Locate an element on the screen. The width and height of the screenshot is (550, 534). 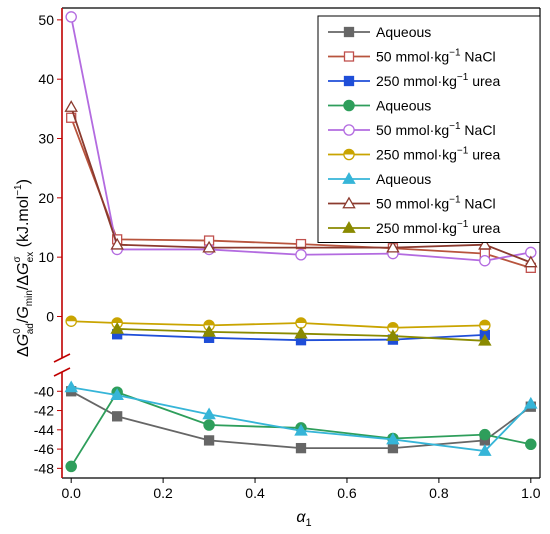
y-tick-label: 50 is located at coordinates (46, 20).